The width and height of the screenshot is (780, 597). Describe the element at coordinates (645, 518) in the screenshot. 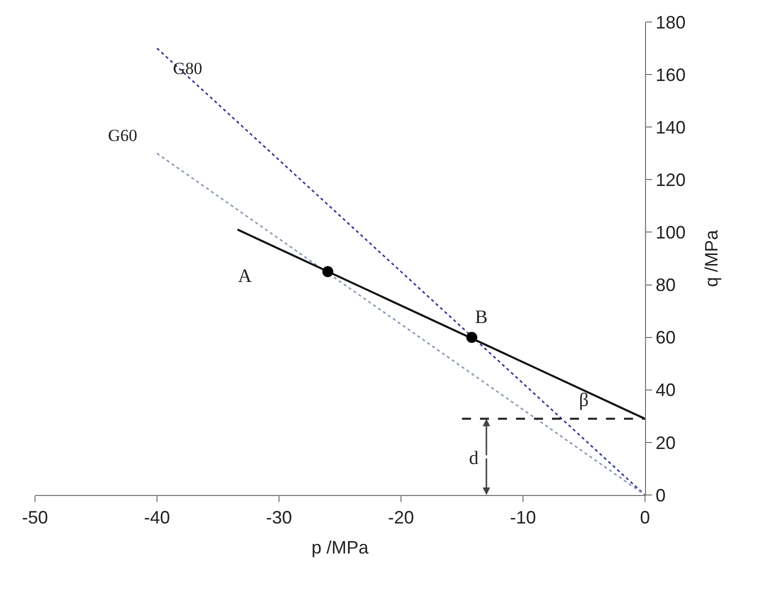

I see `x-tick-label: 0` at that location.